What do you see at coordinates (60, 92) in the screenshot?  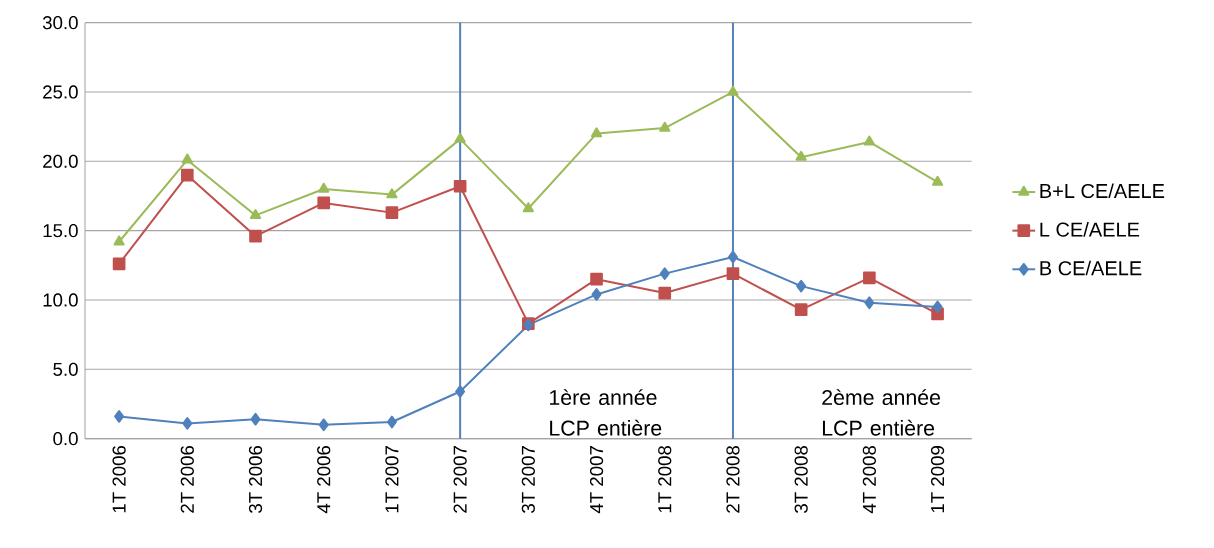 I see `y-tick-label: 25.0` at bounding box center [60, 92].